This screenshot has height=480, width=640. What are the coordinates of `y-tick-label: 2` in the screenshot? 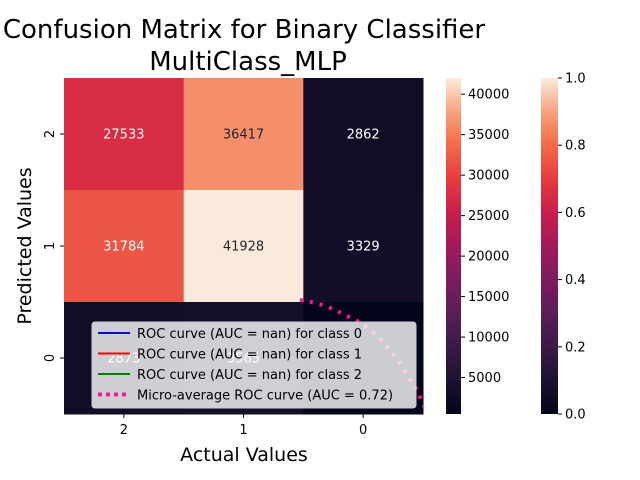 It's located at (50, 134).